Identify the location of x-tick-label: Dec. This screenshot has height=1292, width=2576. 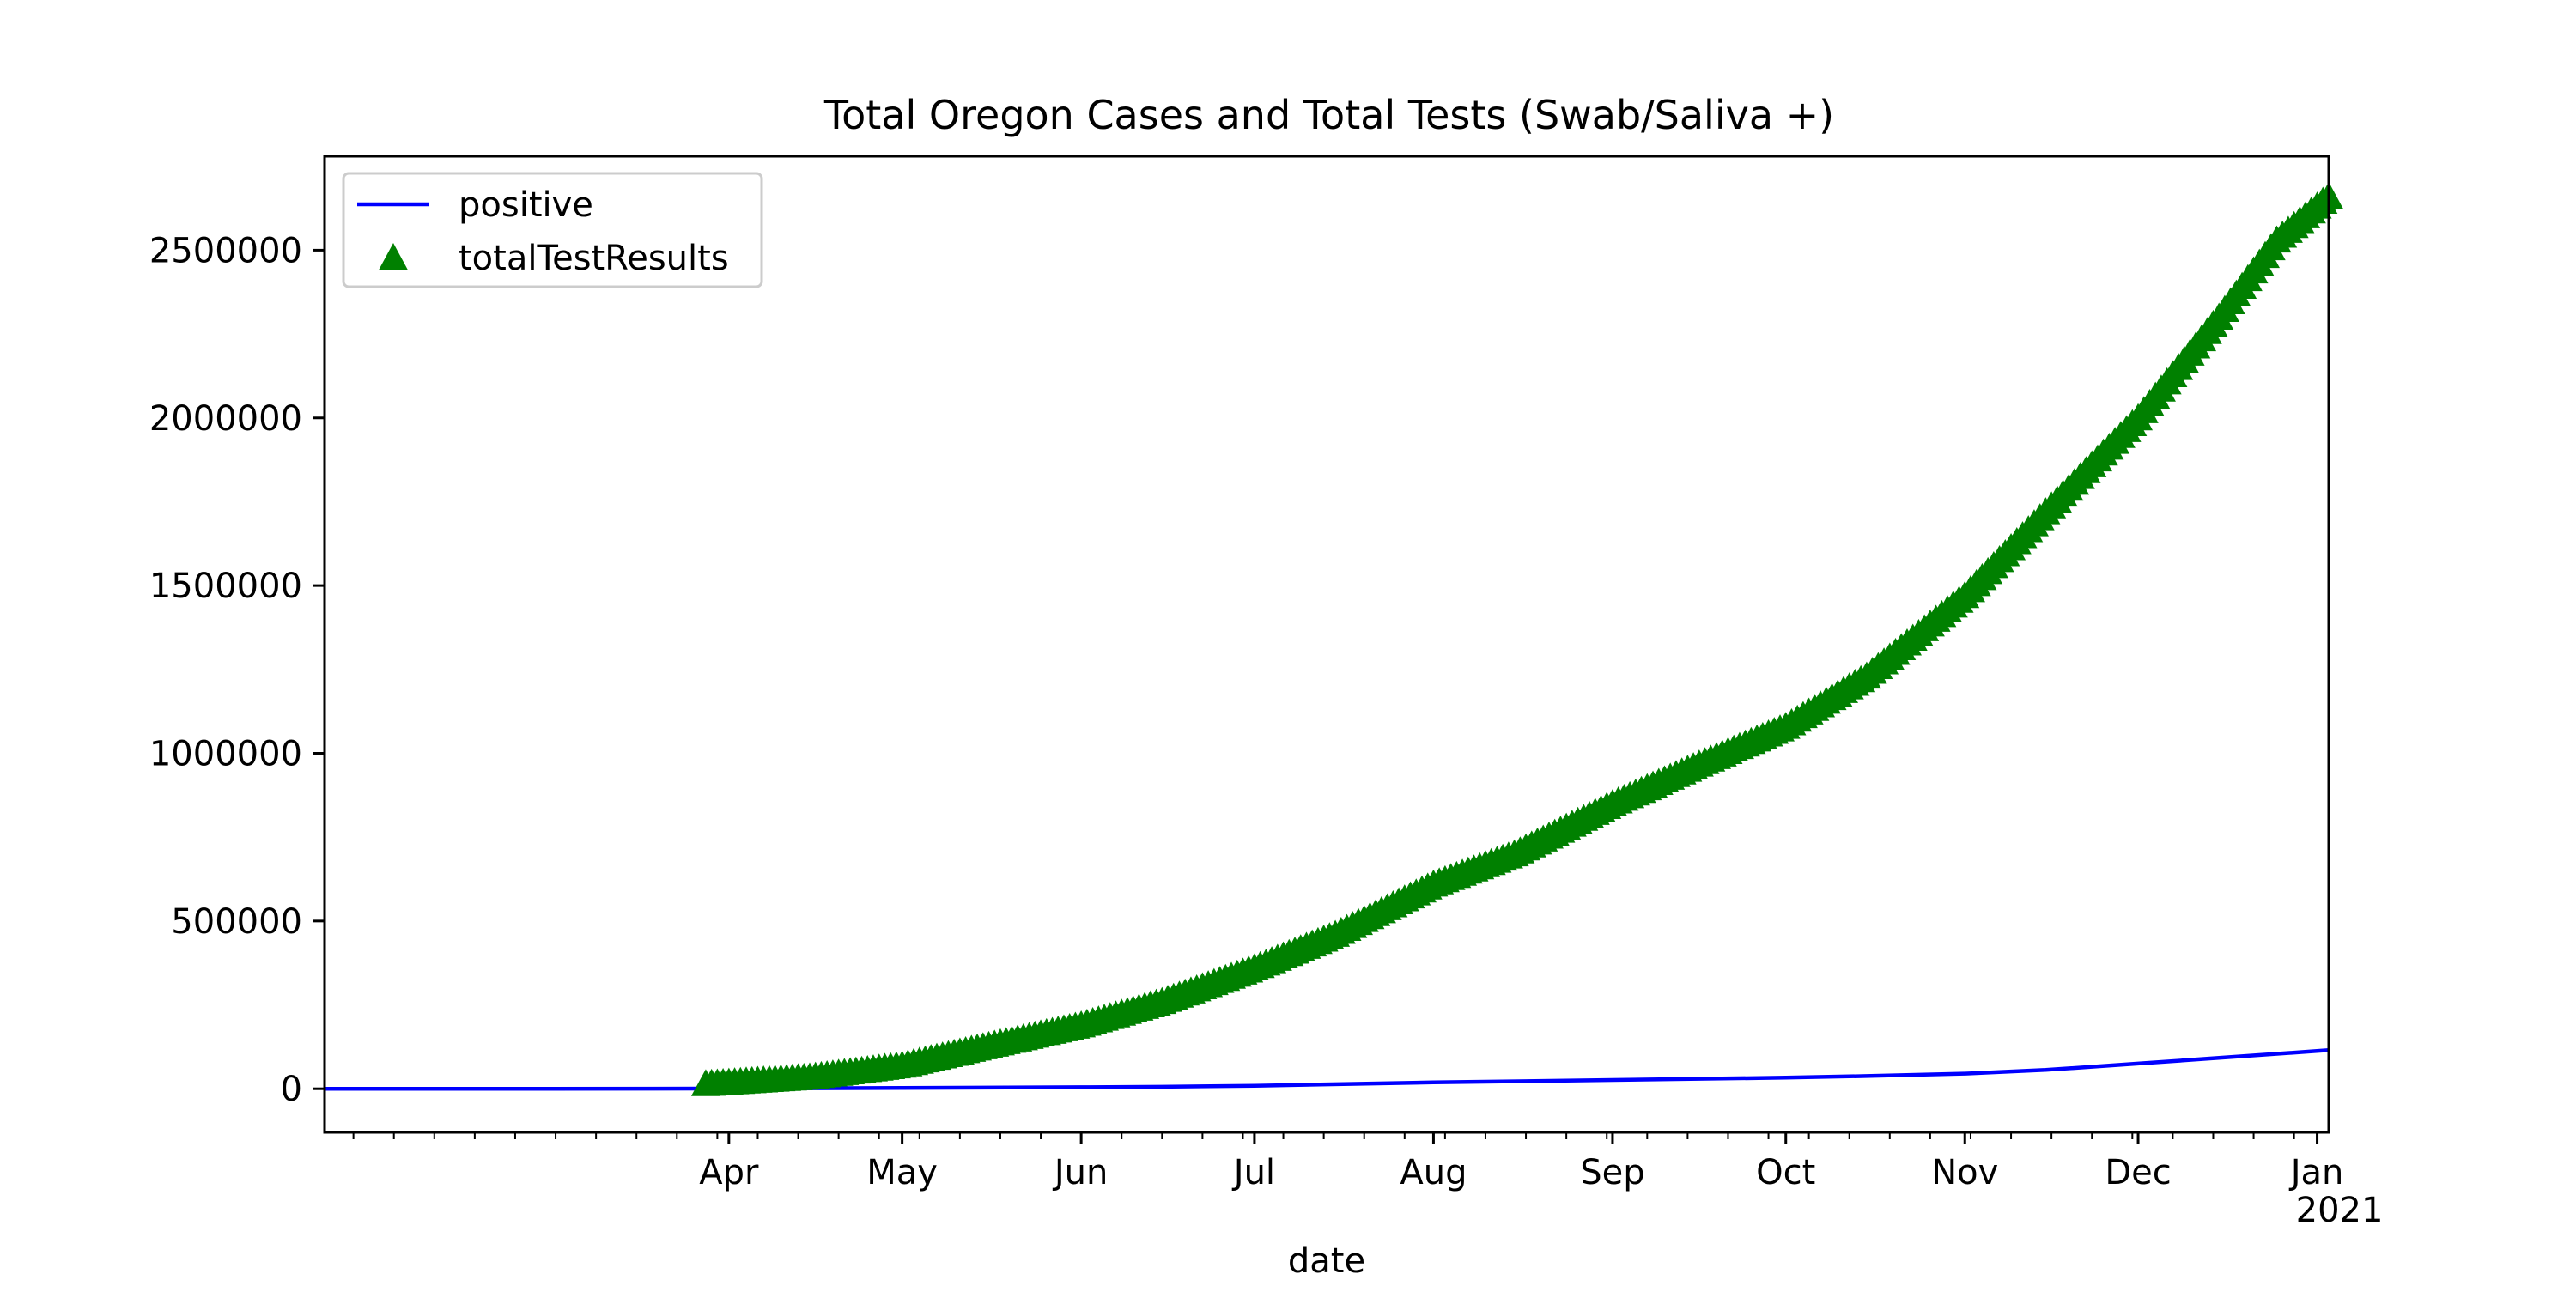
(2138, 1172).